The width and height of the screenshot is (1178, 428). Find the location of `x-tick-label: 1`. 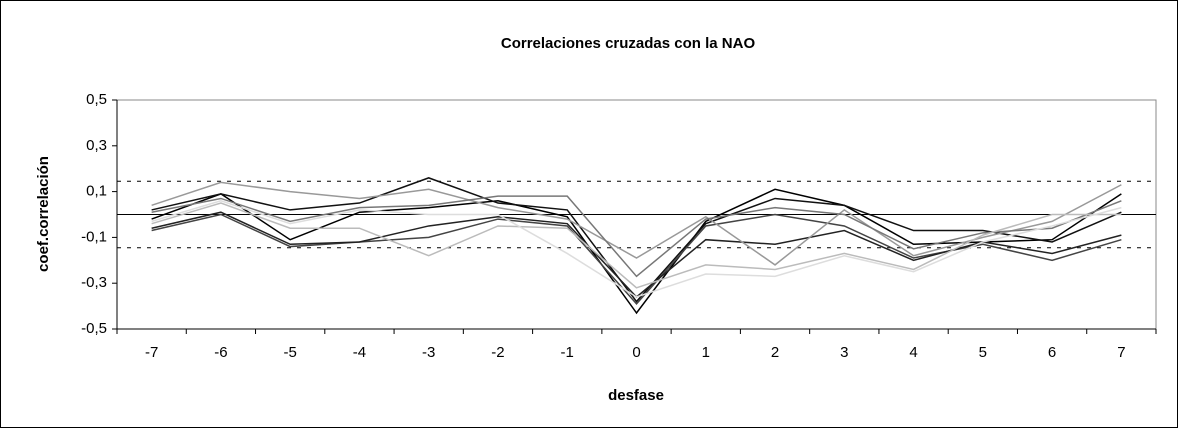

x-tick-label: 1 is located at coordinates (706, 352).